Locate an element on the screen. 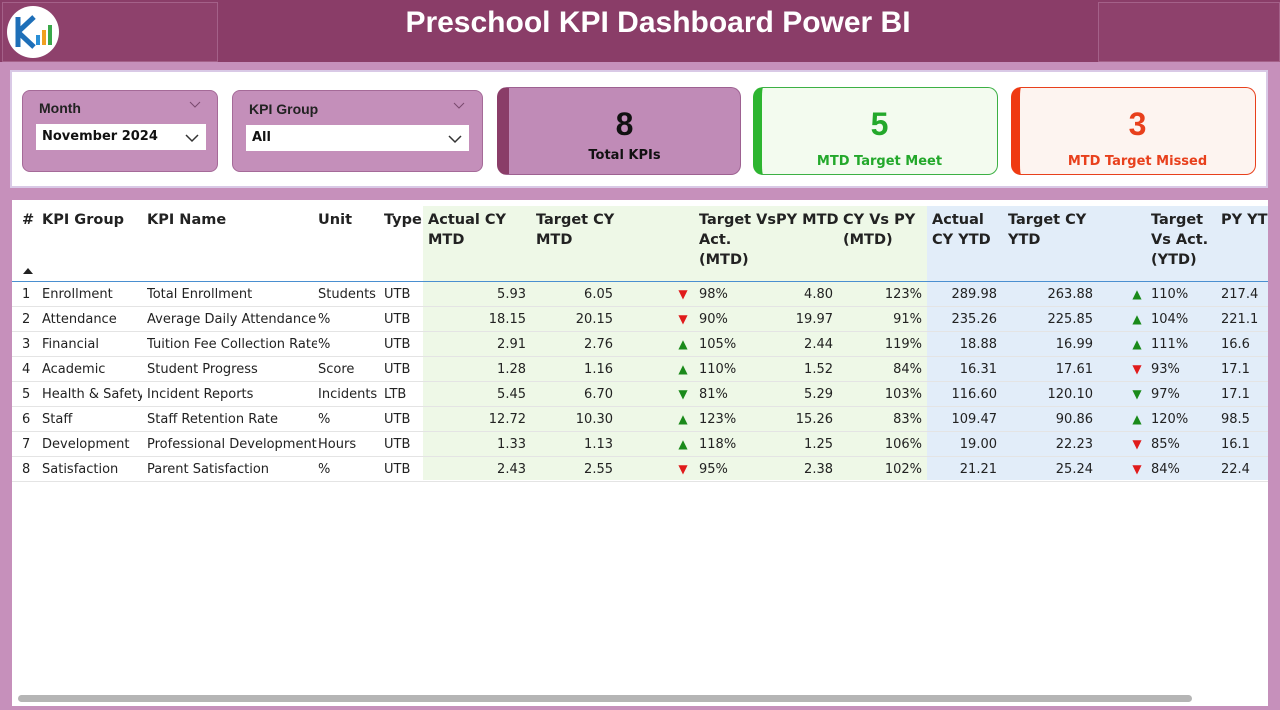 This screenshot has height=710, width=1280. table-cell: 104% is located at coordinates (1170, 319).